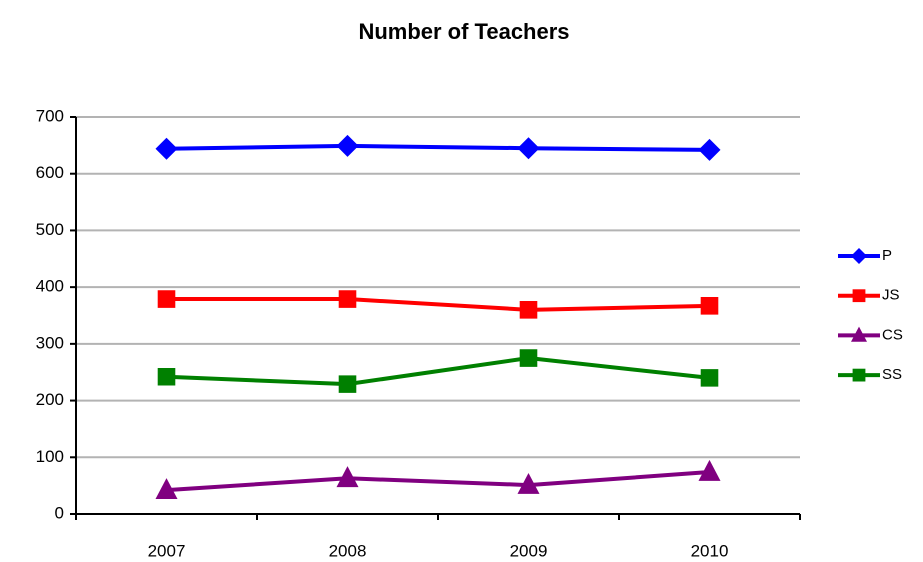 The height and width of the screenshot is (562, 923). What do you see at coordinates (463, 31) in the screenshot?
I see `chart-title: Number of Teachers` at bounding box center [463, 31].